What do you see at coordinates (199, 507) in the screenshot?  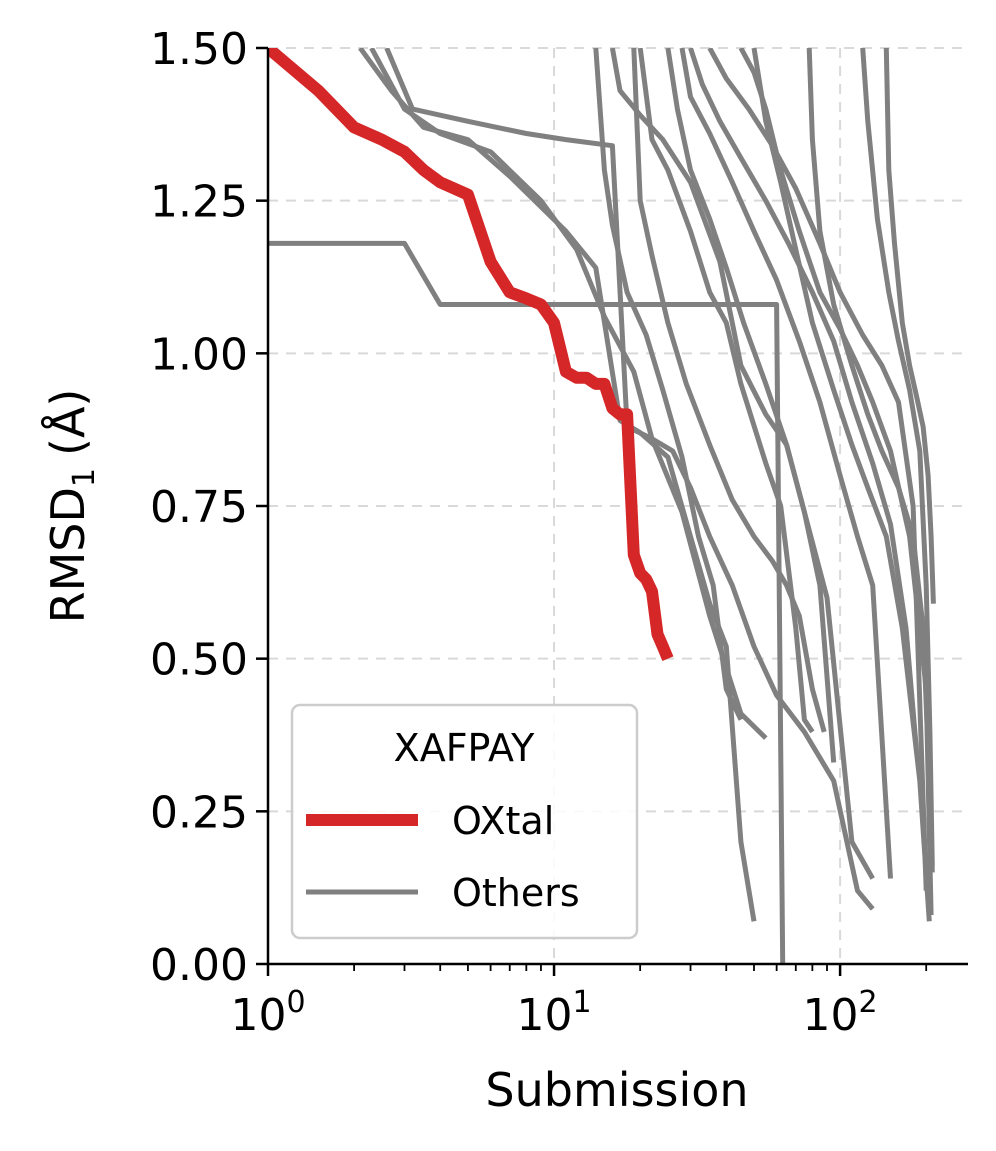 I see `y-tick-label: 0.75` at bounding box center [199, 507].